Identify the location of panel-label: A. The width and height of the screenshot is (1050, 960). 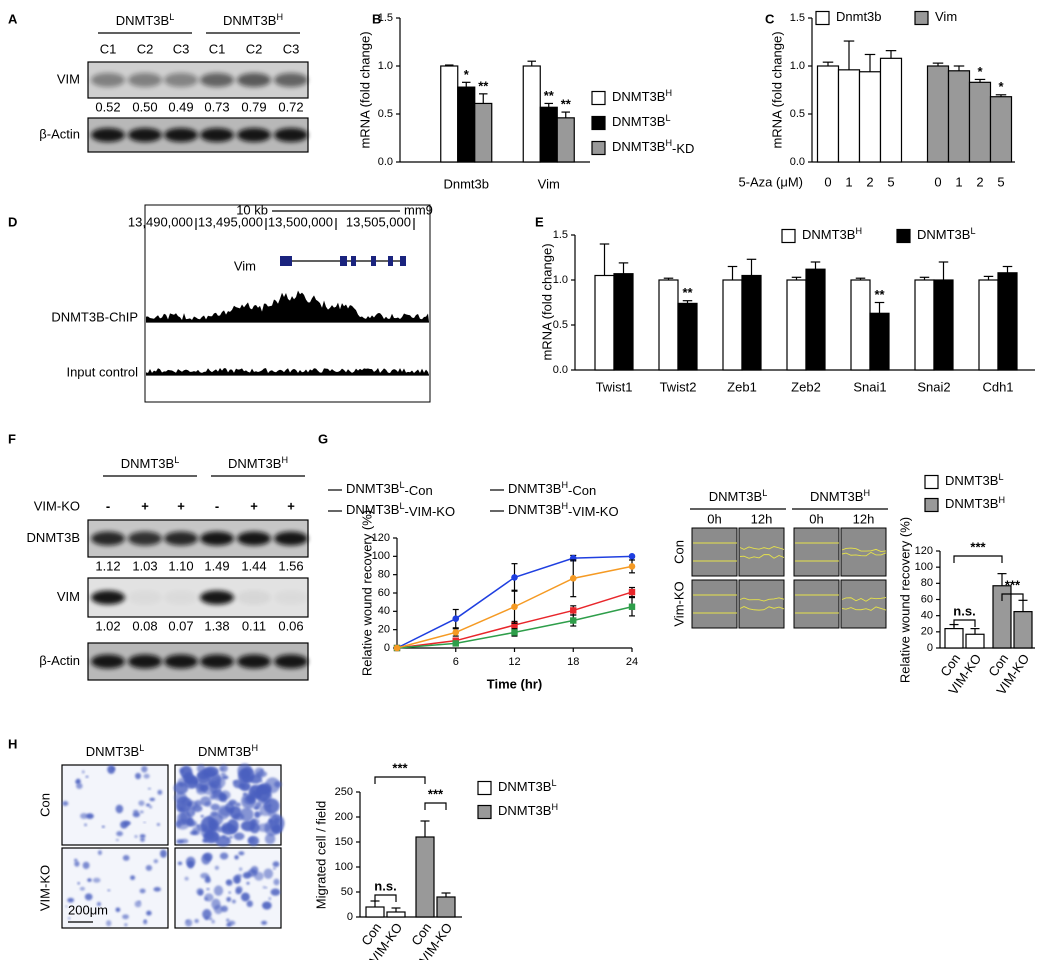
(13, 18).